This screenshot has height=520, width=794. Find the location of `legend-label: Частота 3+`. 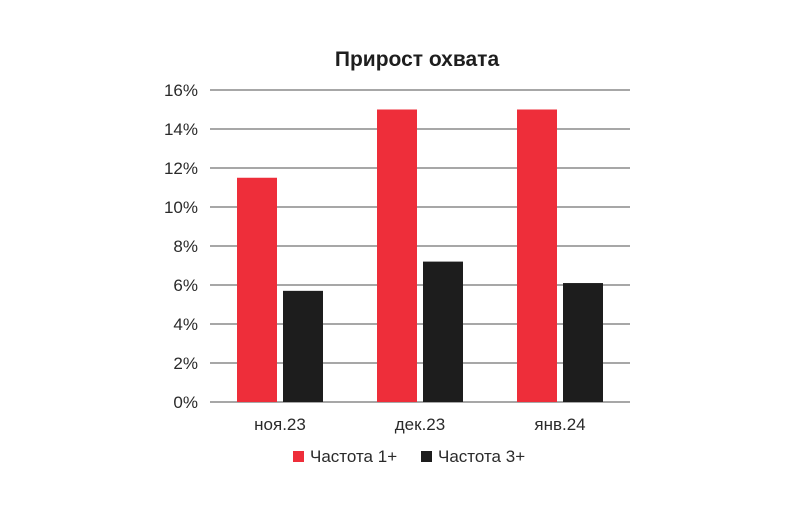

legend-label: Частота 3+ is located at coordinates (481, 456).